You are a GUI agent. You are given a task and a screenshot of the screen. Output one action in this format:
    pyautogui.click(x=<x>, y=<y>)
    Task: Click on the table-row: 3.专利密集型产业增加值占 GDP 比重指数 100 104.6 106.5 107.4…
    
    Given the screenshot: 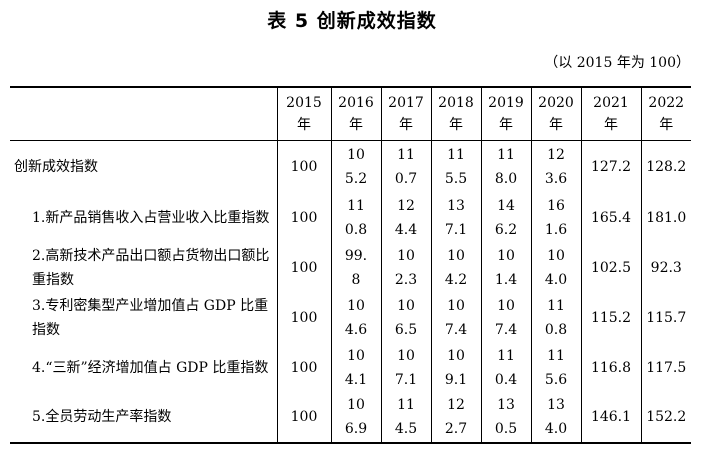 What is the action you would take?
    pyautogui.click(x=350, y=317)
    